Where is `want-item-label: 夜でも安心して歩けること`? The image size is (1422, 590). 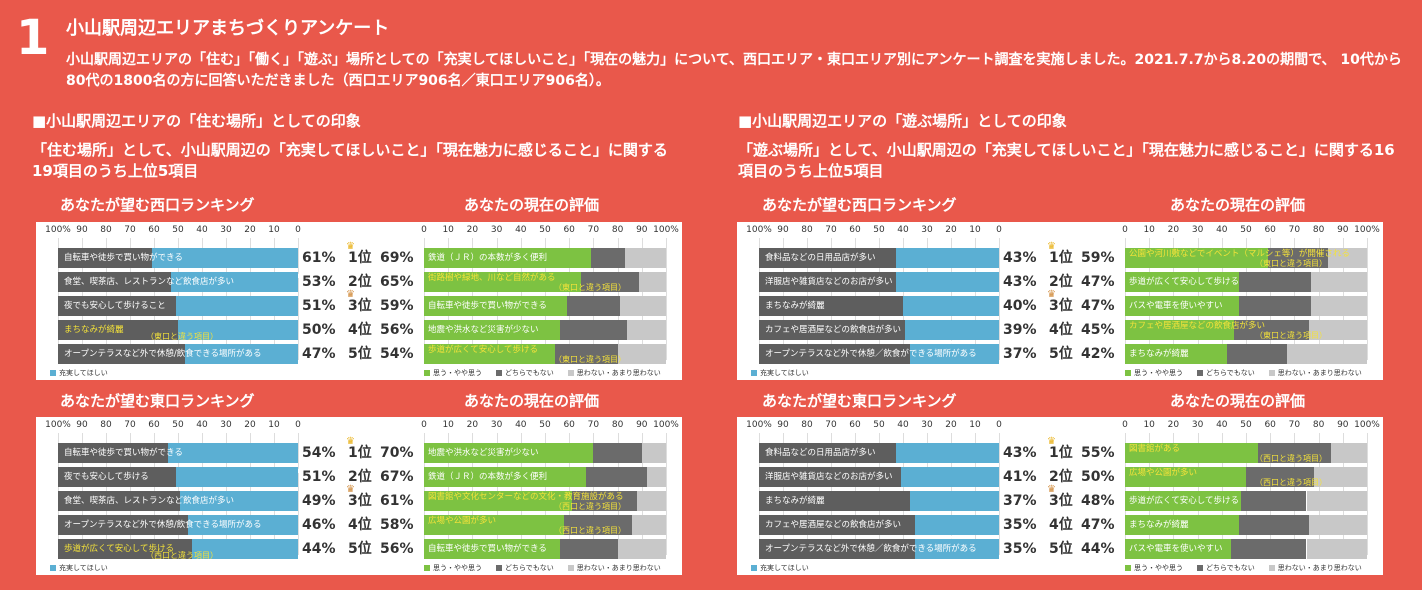 want-item-label: 夜でも安心して歩けること is located at coordinates (115, 306).